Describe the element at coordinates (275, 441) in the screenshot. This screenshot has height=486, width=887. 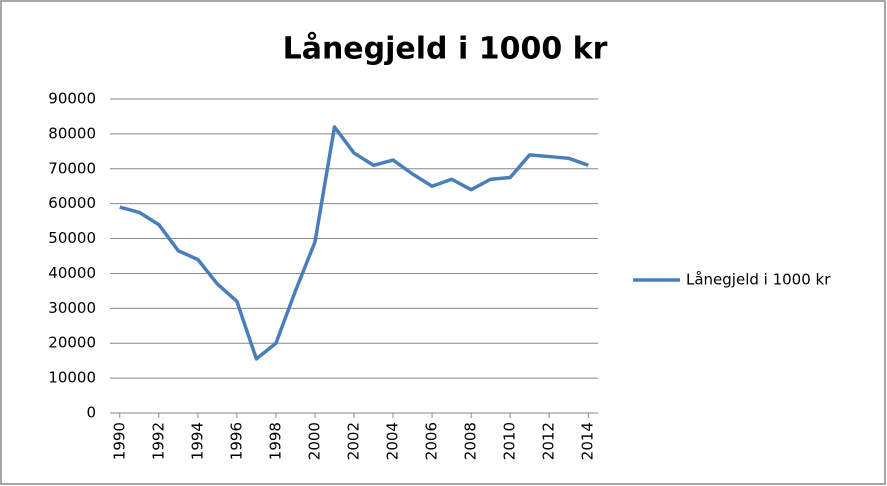
I see `x-tick-label: 1998` at that location.